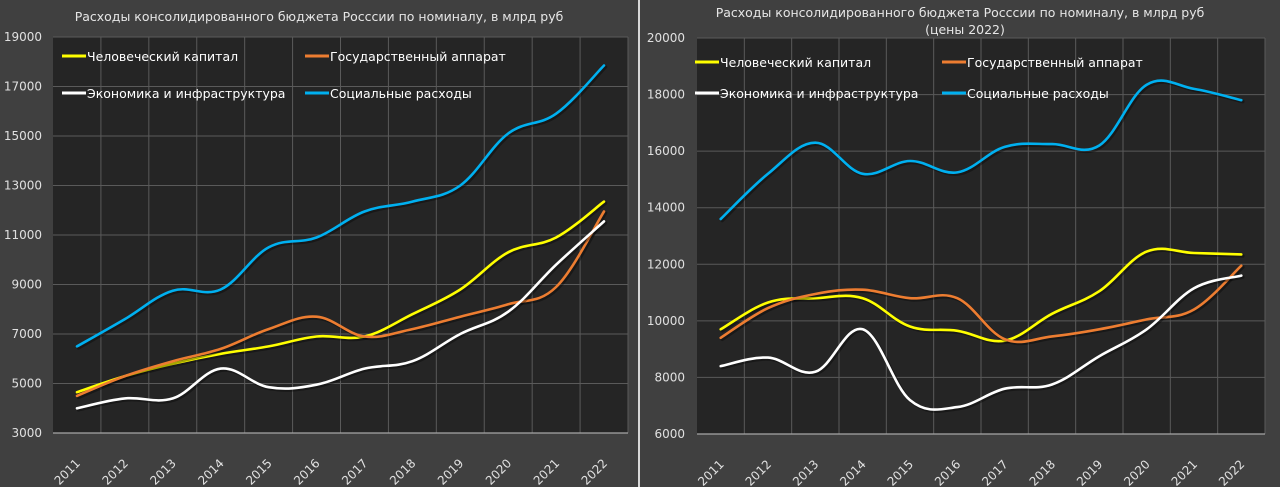  What do you see at coordinates (666, 208) in the screenshot?
I see `y-tick-label: 14000` at bounding box center [666, 208].